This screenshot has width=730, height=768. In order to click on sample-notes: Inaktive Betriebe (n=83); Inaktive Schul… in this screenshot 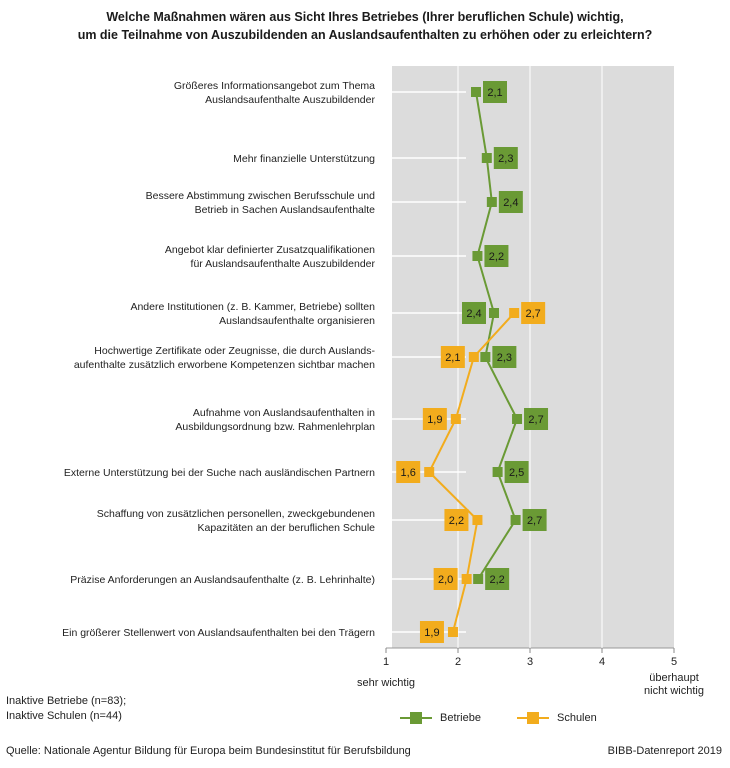, I will do `click(66, 709)`.